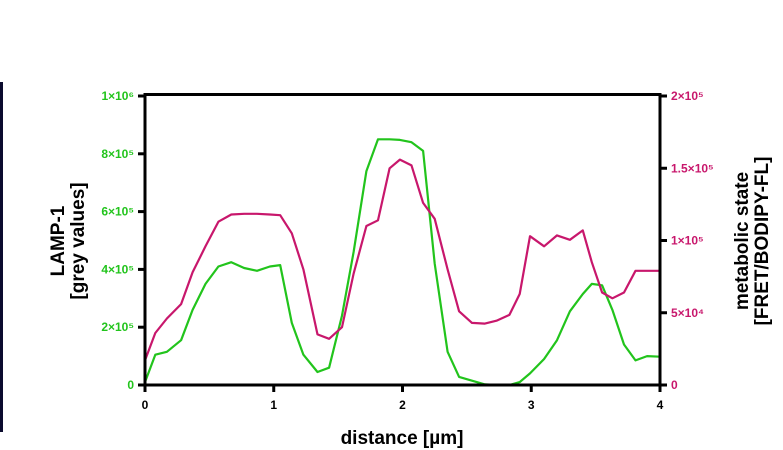 The height and width of the screenshot is (450, 783). What do you see at coordinates (78, 240) in the screenshot?
I see `left-axis-title-line2: [grey values]` at bounding box center [78, 240].